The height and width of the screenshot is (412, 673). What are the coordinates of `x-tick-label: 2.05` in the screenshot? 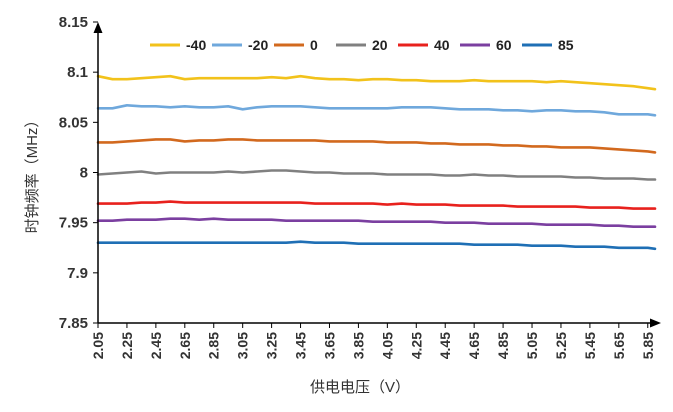 It's located at (98, 345).